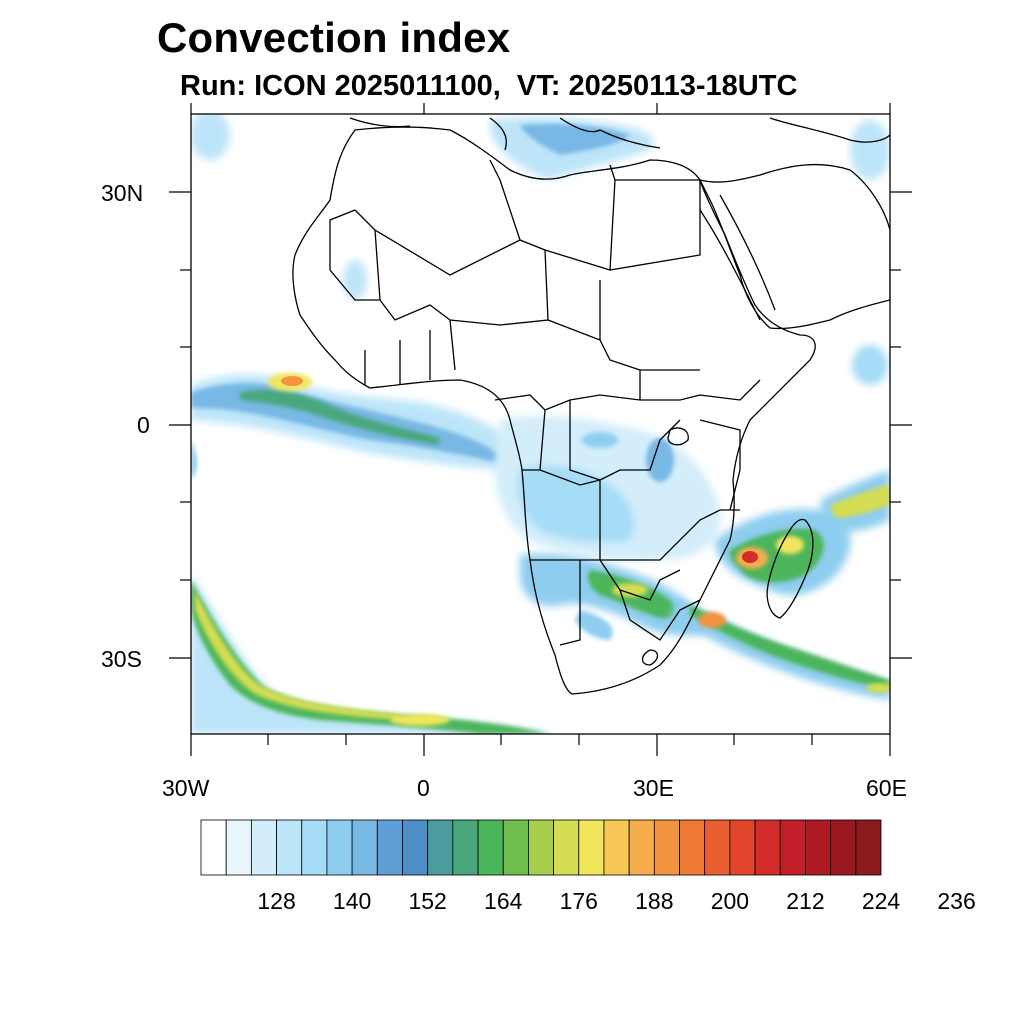 The image size is (1024, 1024). What do you see at coordinates (334, 37) in the screenshot?
I see `chart-title: Convection index` at bounding box center [334, 37].